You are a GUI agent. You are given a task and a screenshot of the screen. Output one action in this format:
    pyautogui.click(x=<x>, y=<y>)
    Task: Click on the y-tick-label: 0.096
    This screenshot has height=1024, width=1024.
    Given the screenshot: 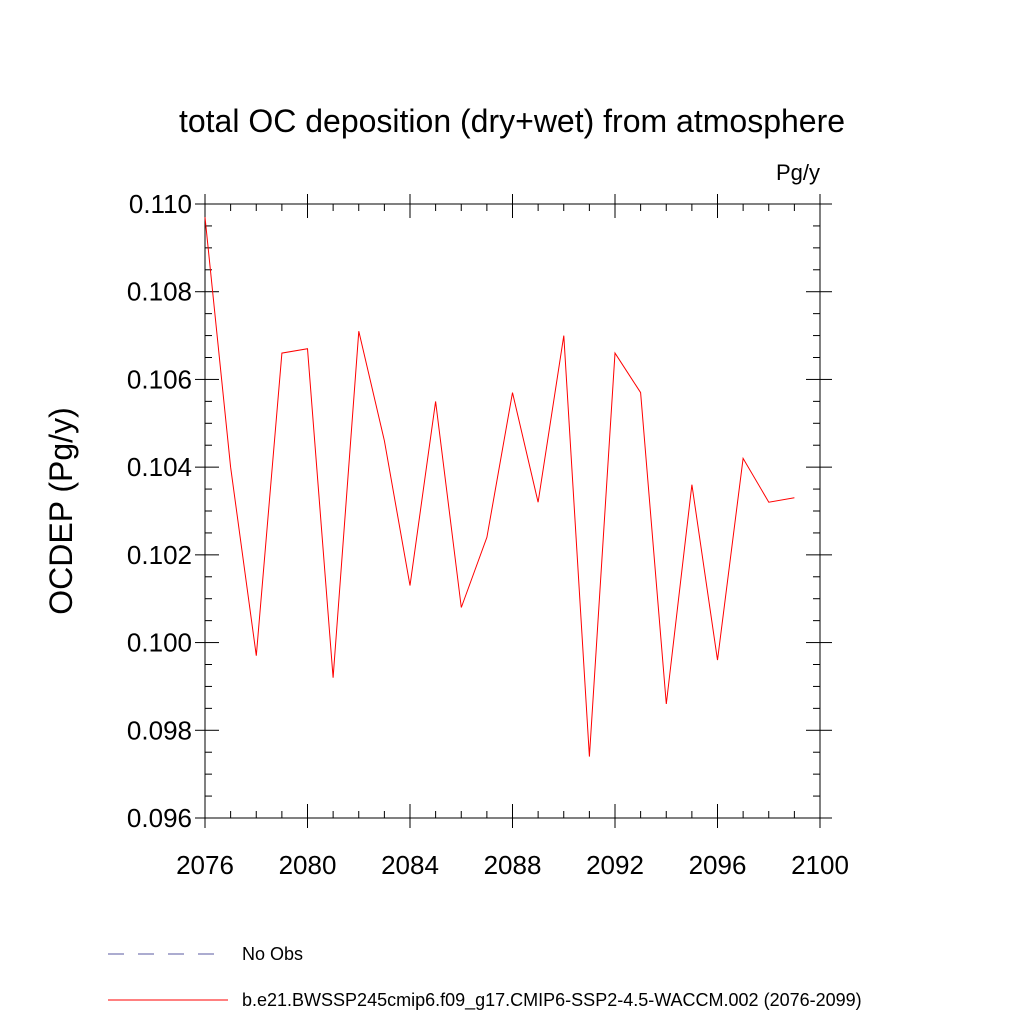 What is the action you would take?
    pyautogui.click(x=159, y=818)
    